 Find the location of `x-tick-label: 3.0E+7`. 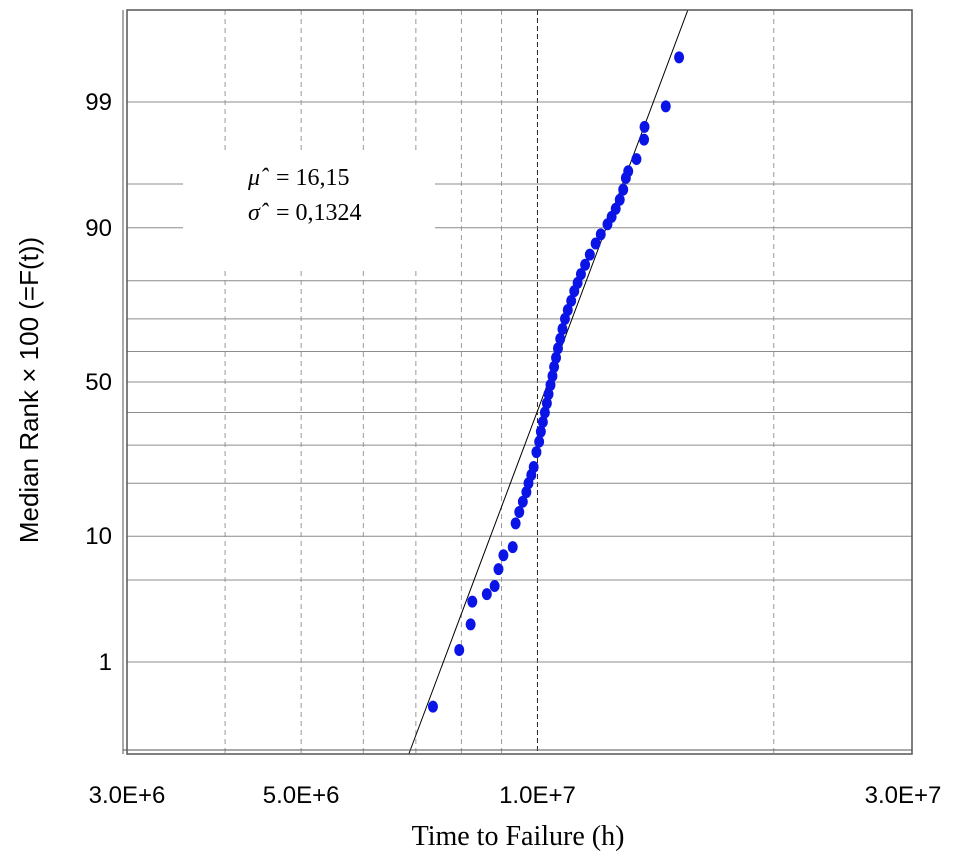

x-tick-label: 3.0E+7 is located at coordinates (903, 795).